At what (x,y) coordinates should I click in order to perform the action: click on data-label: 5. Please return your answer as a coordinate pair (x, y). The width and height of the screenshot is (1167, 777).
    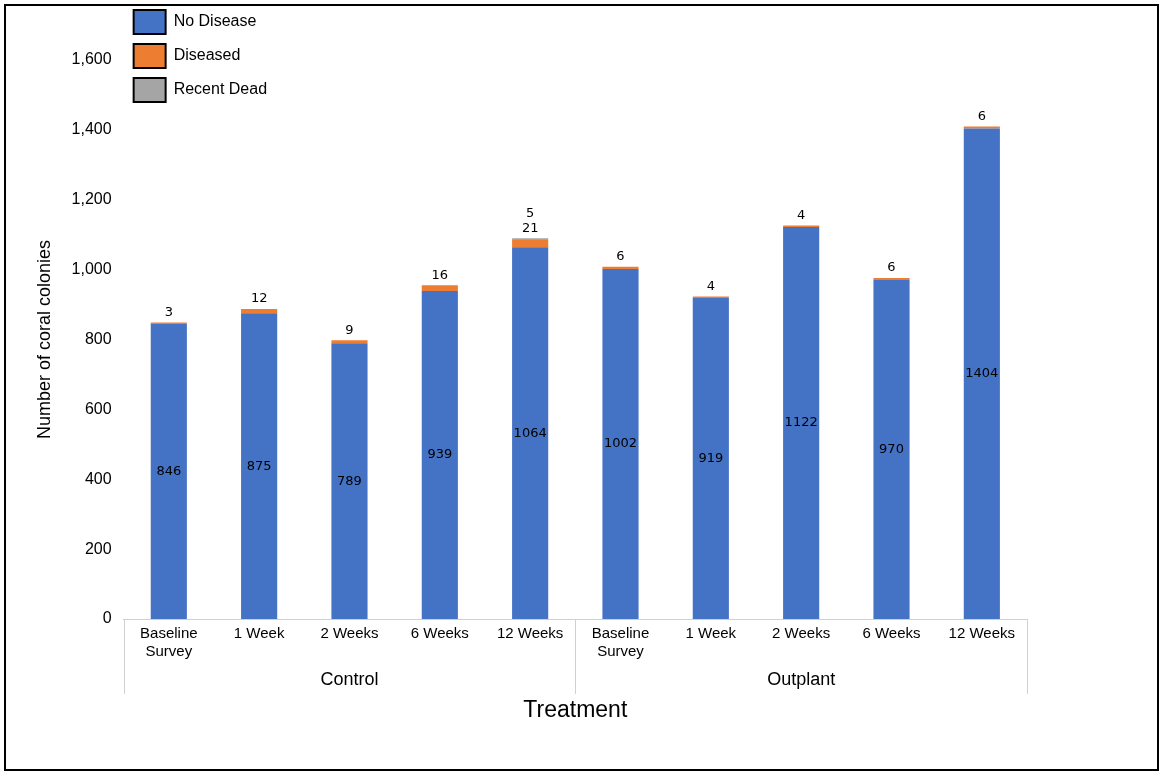
    Looking at the image, I should click on (530, 212).